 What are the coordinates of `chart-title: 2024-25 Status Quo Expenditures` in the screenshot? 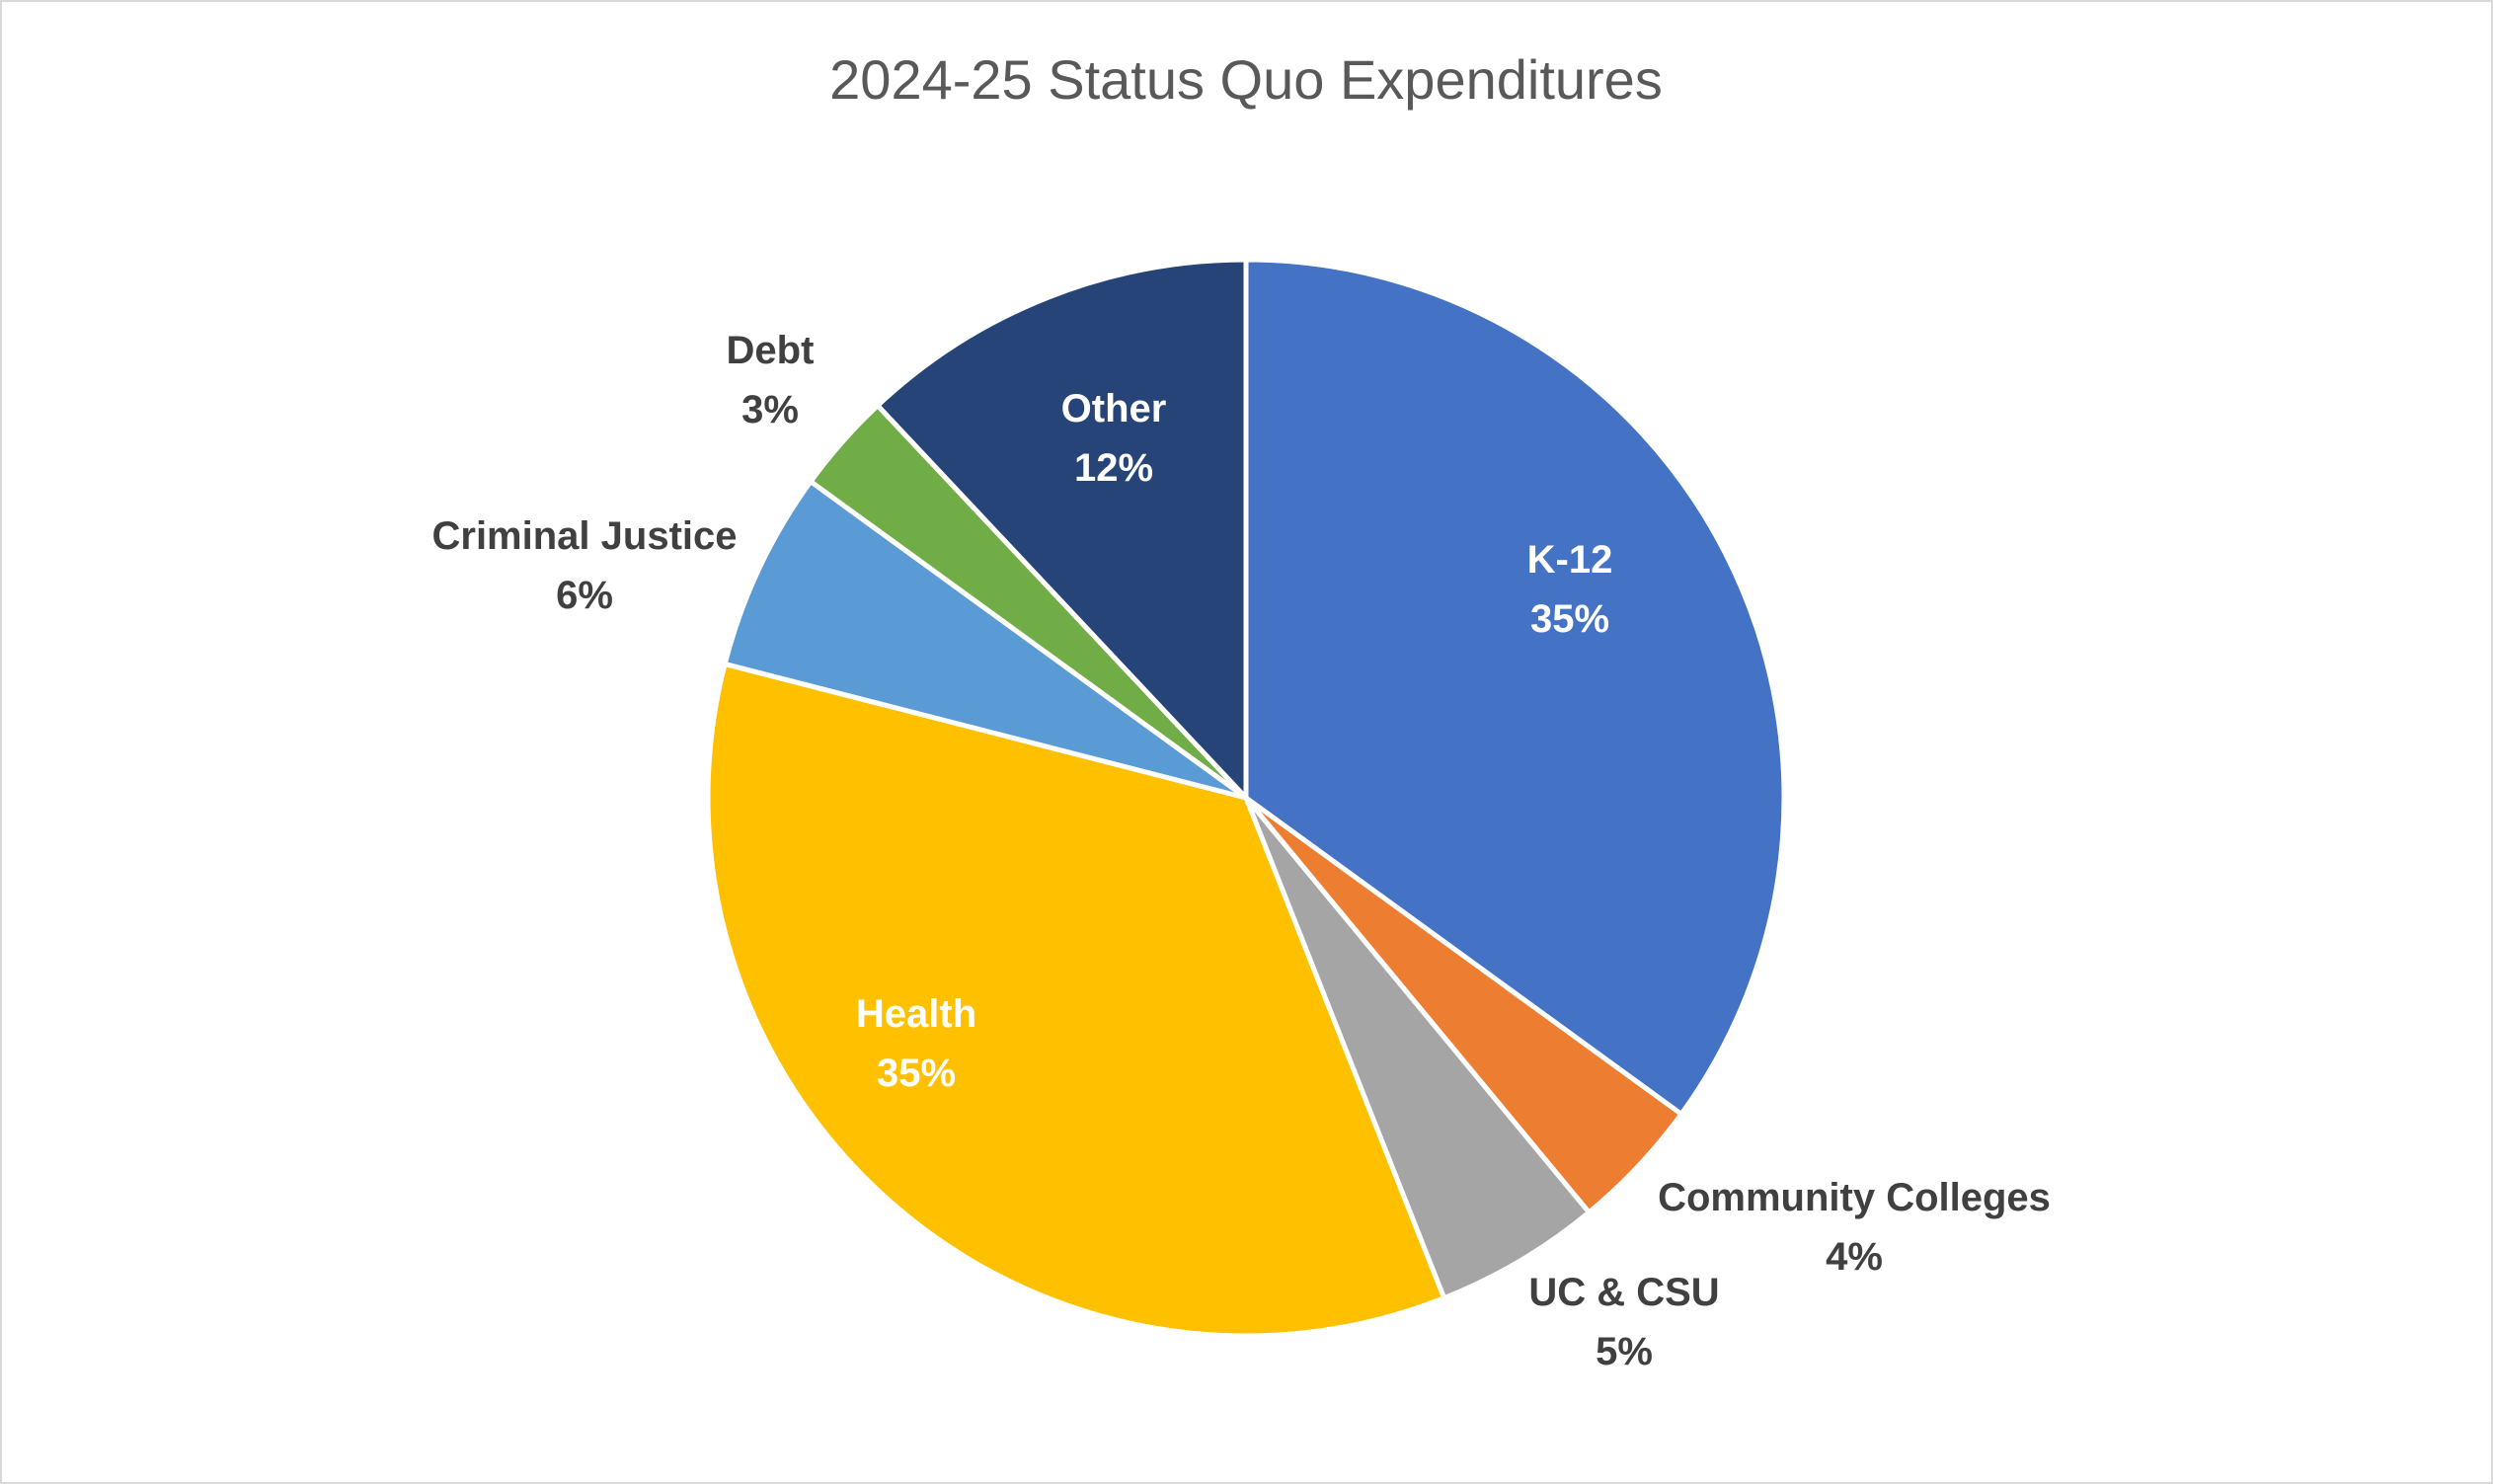 It's located at (1246, 80).